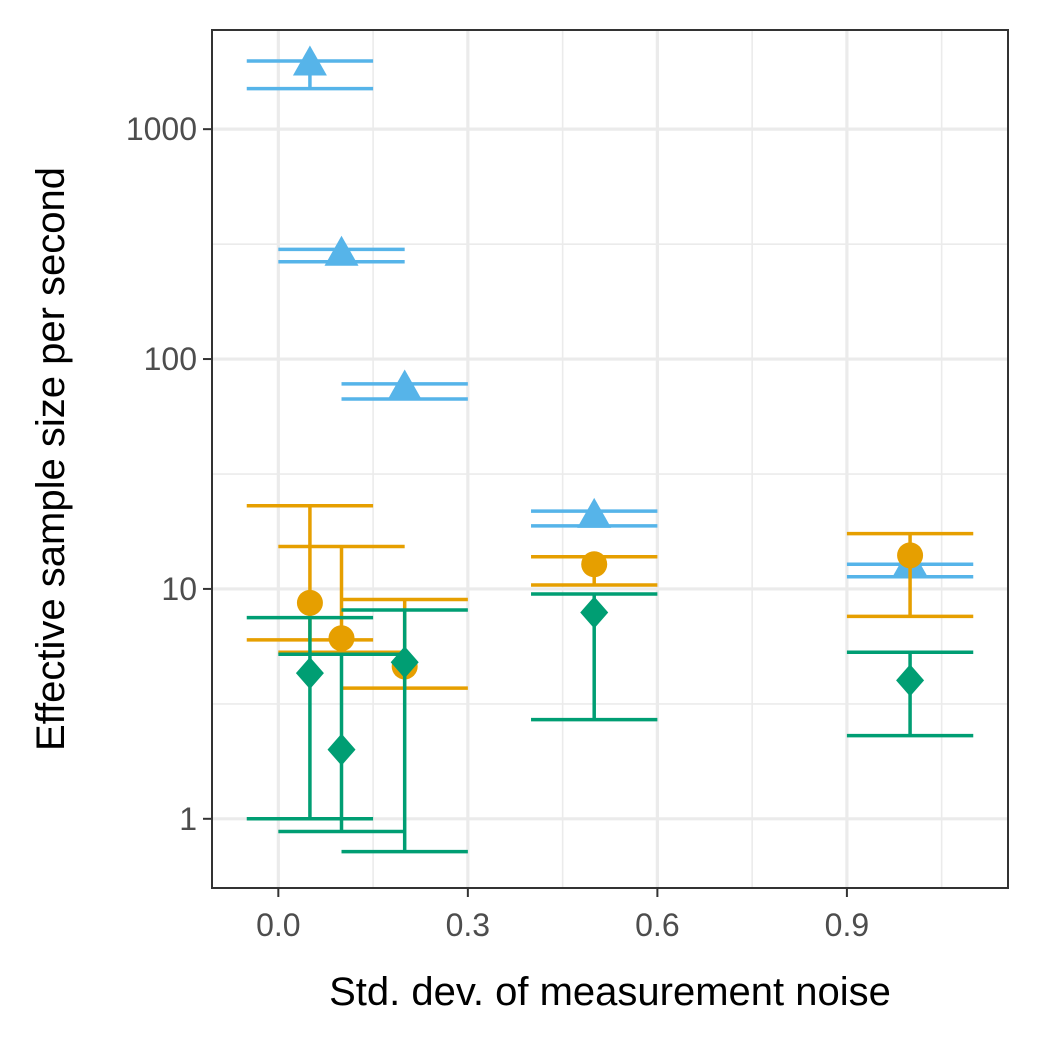 The width and height of the screenshot is (1038, 1038). What do you see at coordinates (179, 589) in the screenshot?
I see `y-tick-label: 10` at bounding box center [179, 589].